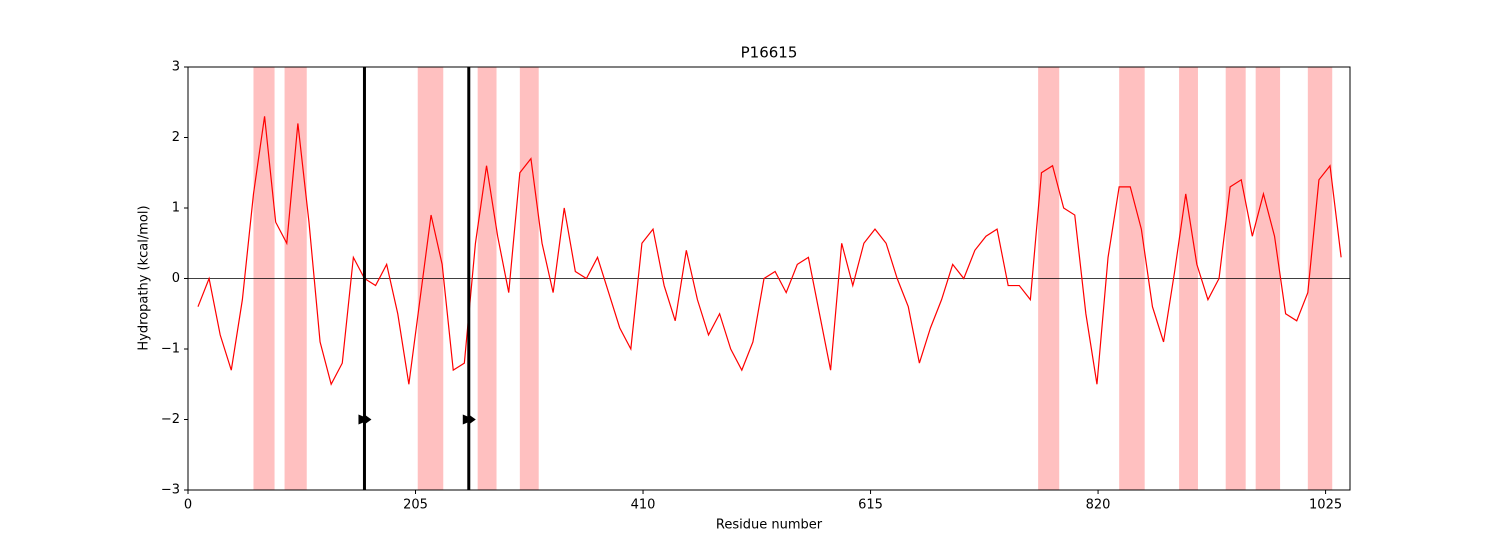  I want to click on y-tick-label: 2, so click(176, 137).